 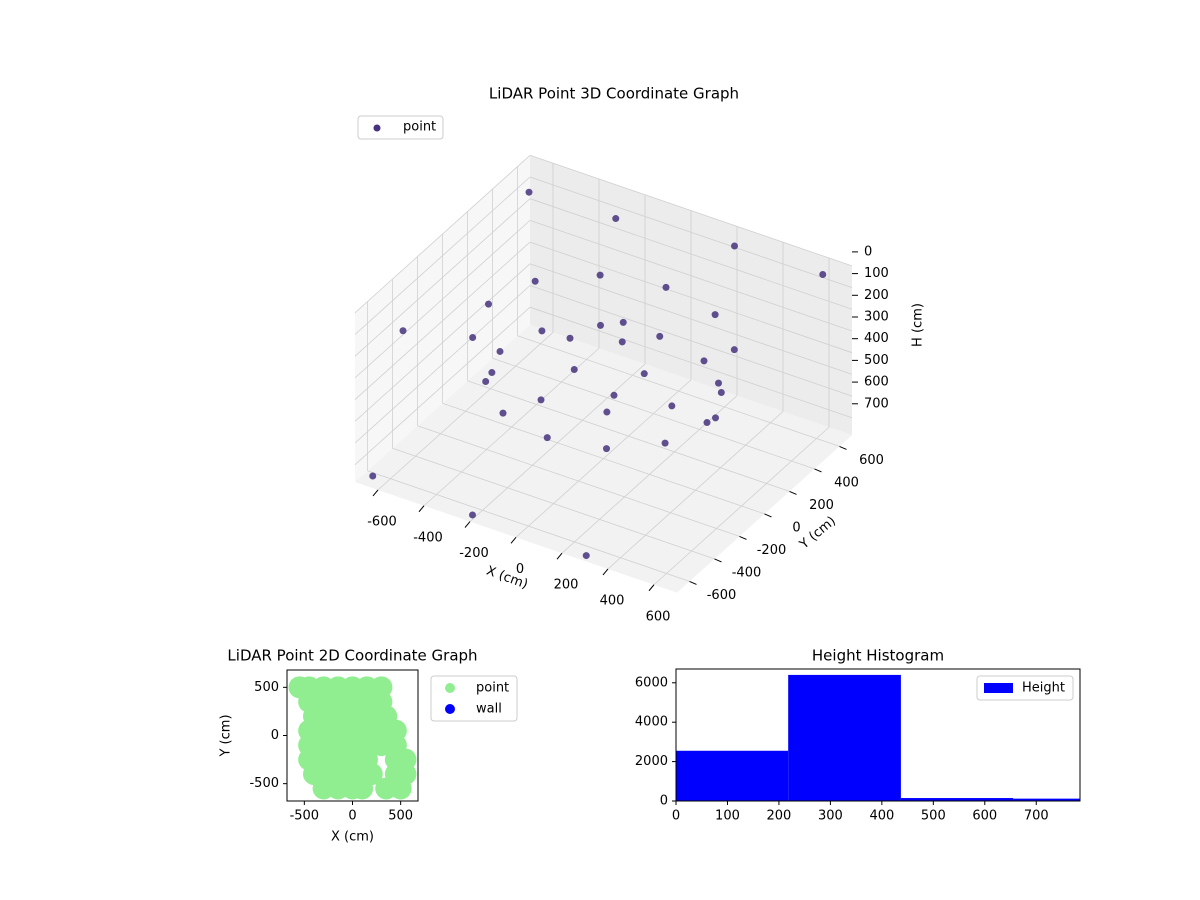 I want to click on x-tick-label: 700, so click(x=1036, y=816).